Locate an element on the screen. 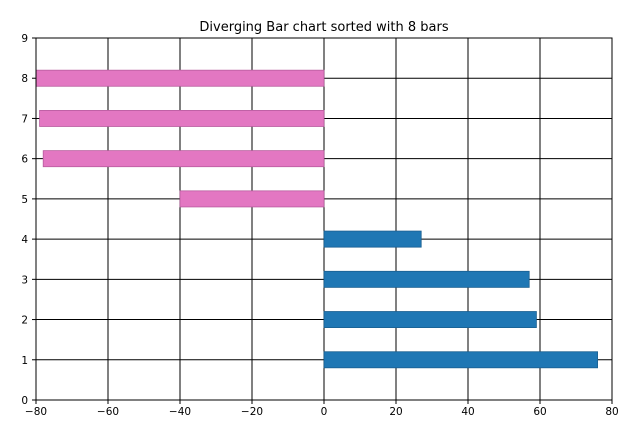 The height and width of the screenshot is (440, 640). y-tick-label: 1 is located at coordinates (24, 361).